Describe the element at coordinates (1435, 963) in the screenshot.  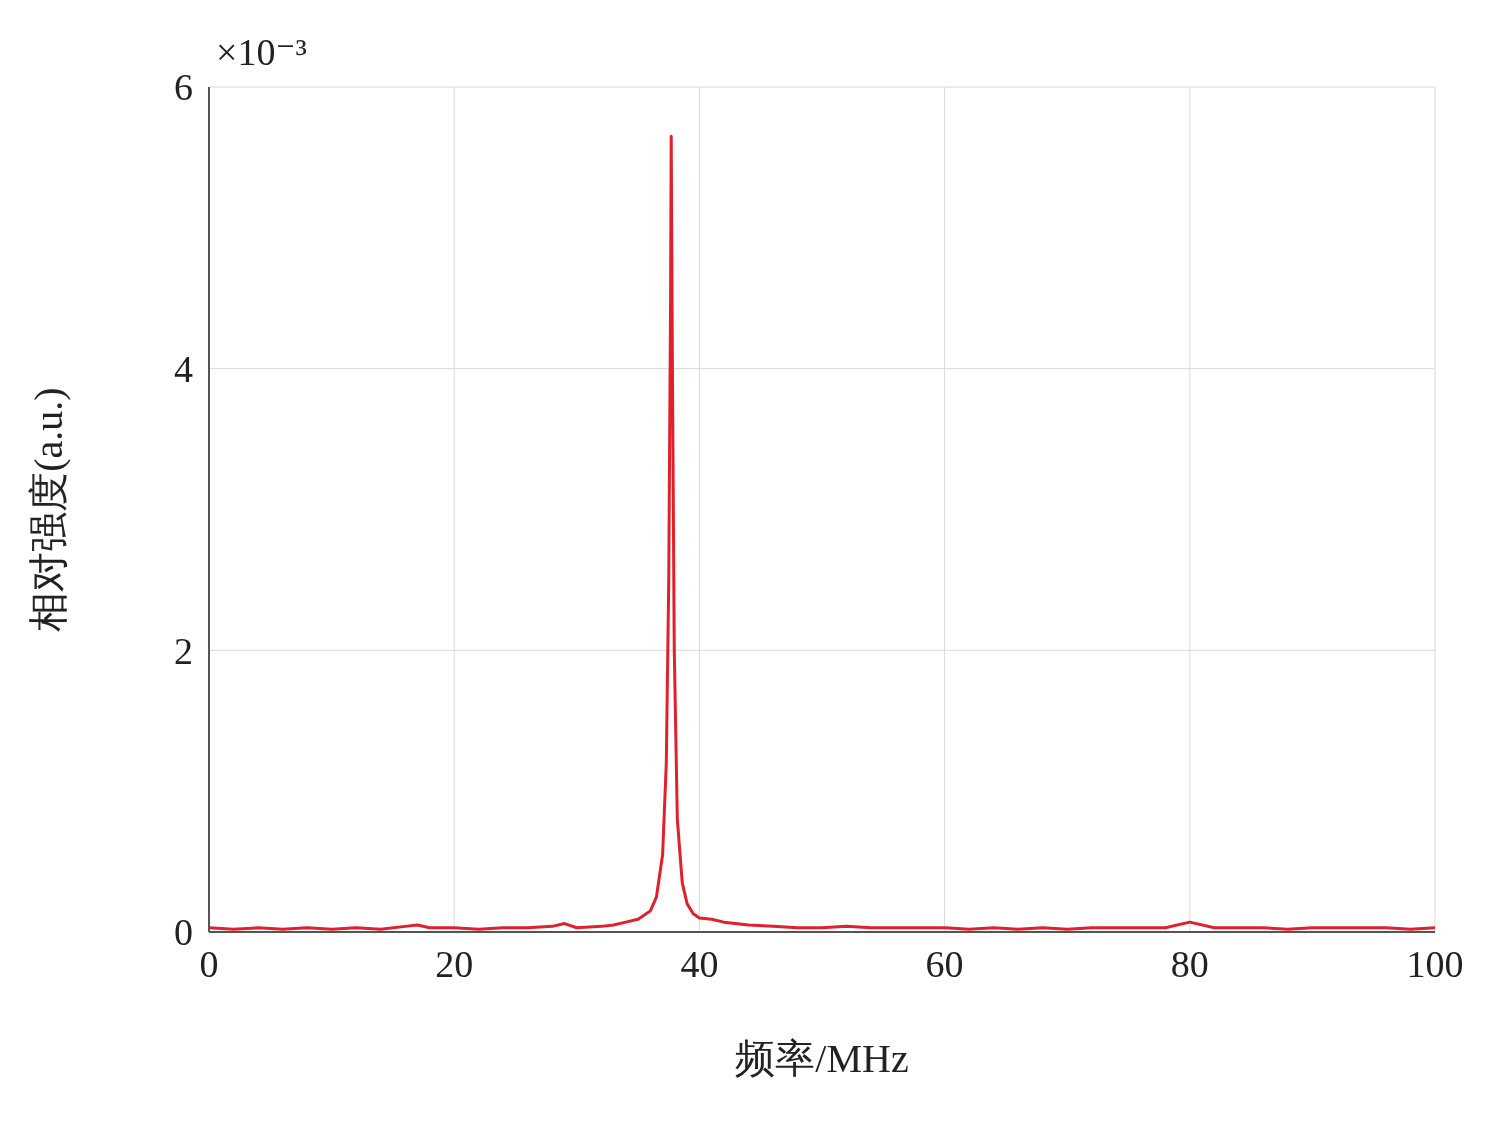
I see `x-tick-label: 100` at that location.